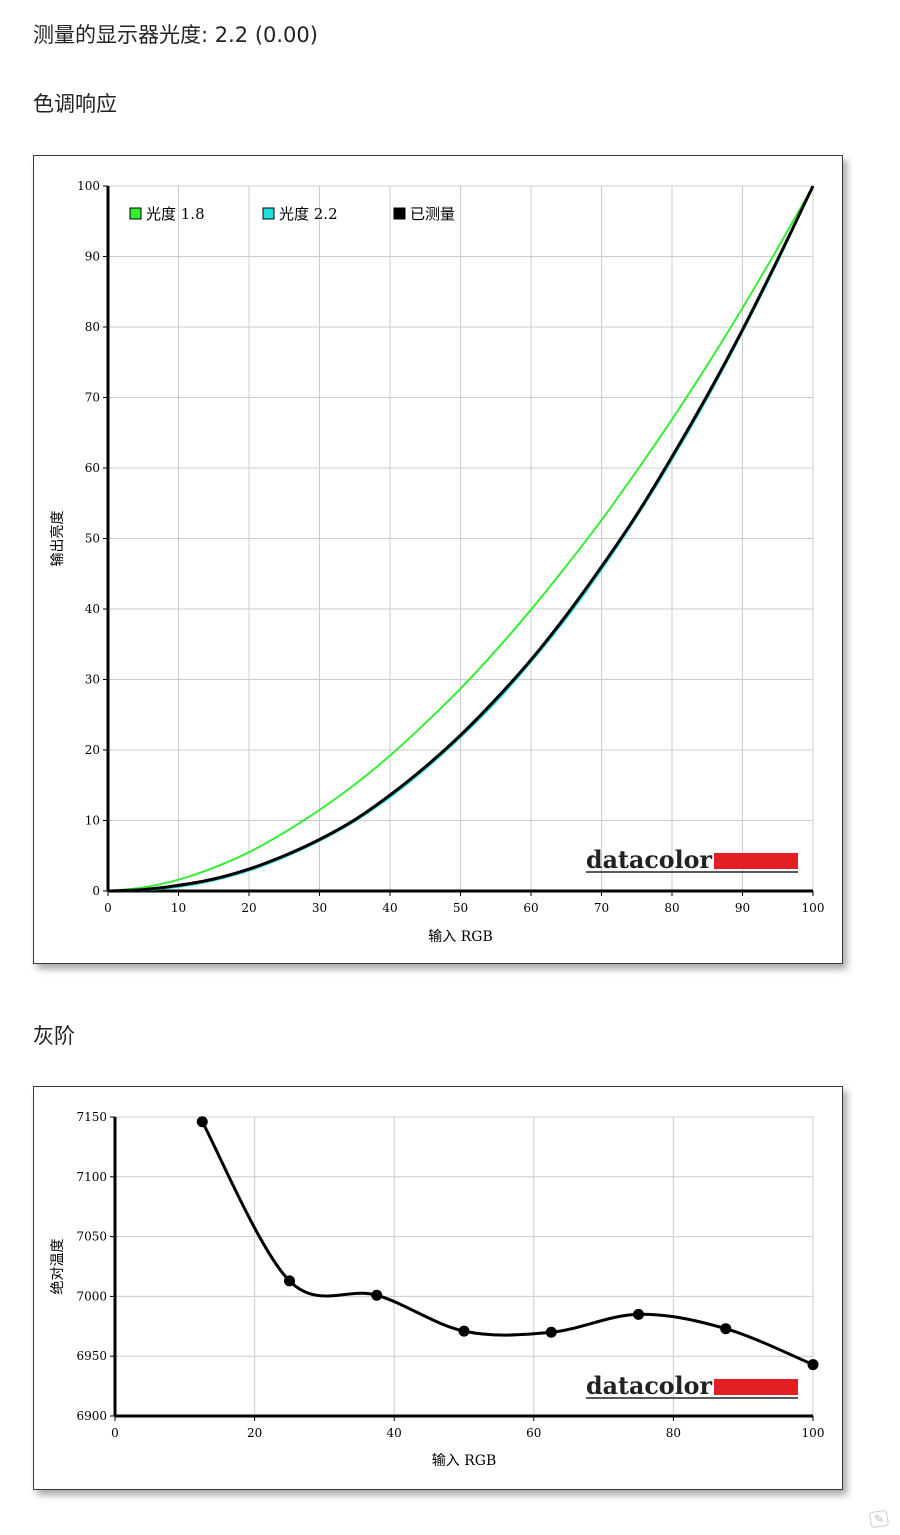  What do you see at coordinates (54, 1036) in the screenshot?
I see `grayscale-heading: 灰阶` at bounding box center [54, 1036].